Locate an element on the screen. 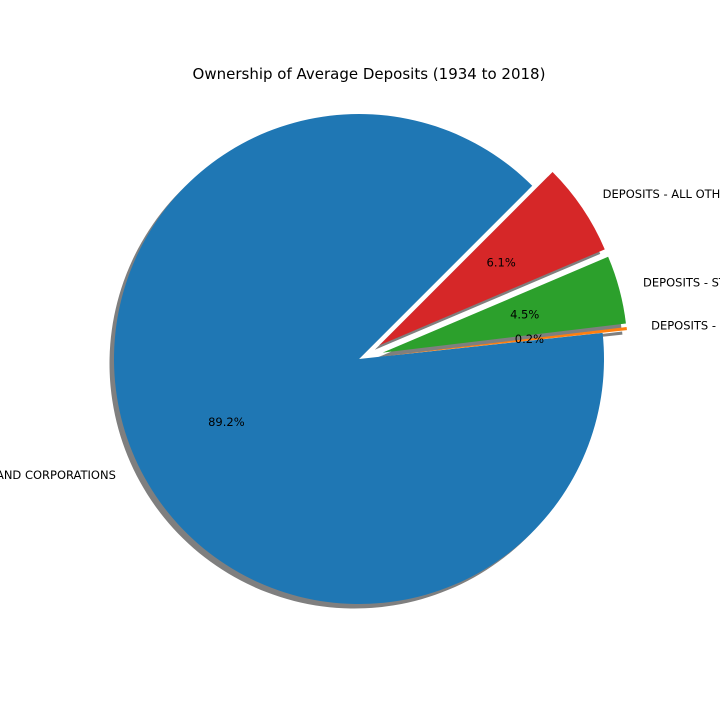 Image resolution: width=720 pixels, height=725 pixels. pie-slice-deposits-states-and-political-subdivisions is located at coordinates (504, 304).